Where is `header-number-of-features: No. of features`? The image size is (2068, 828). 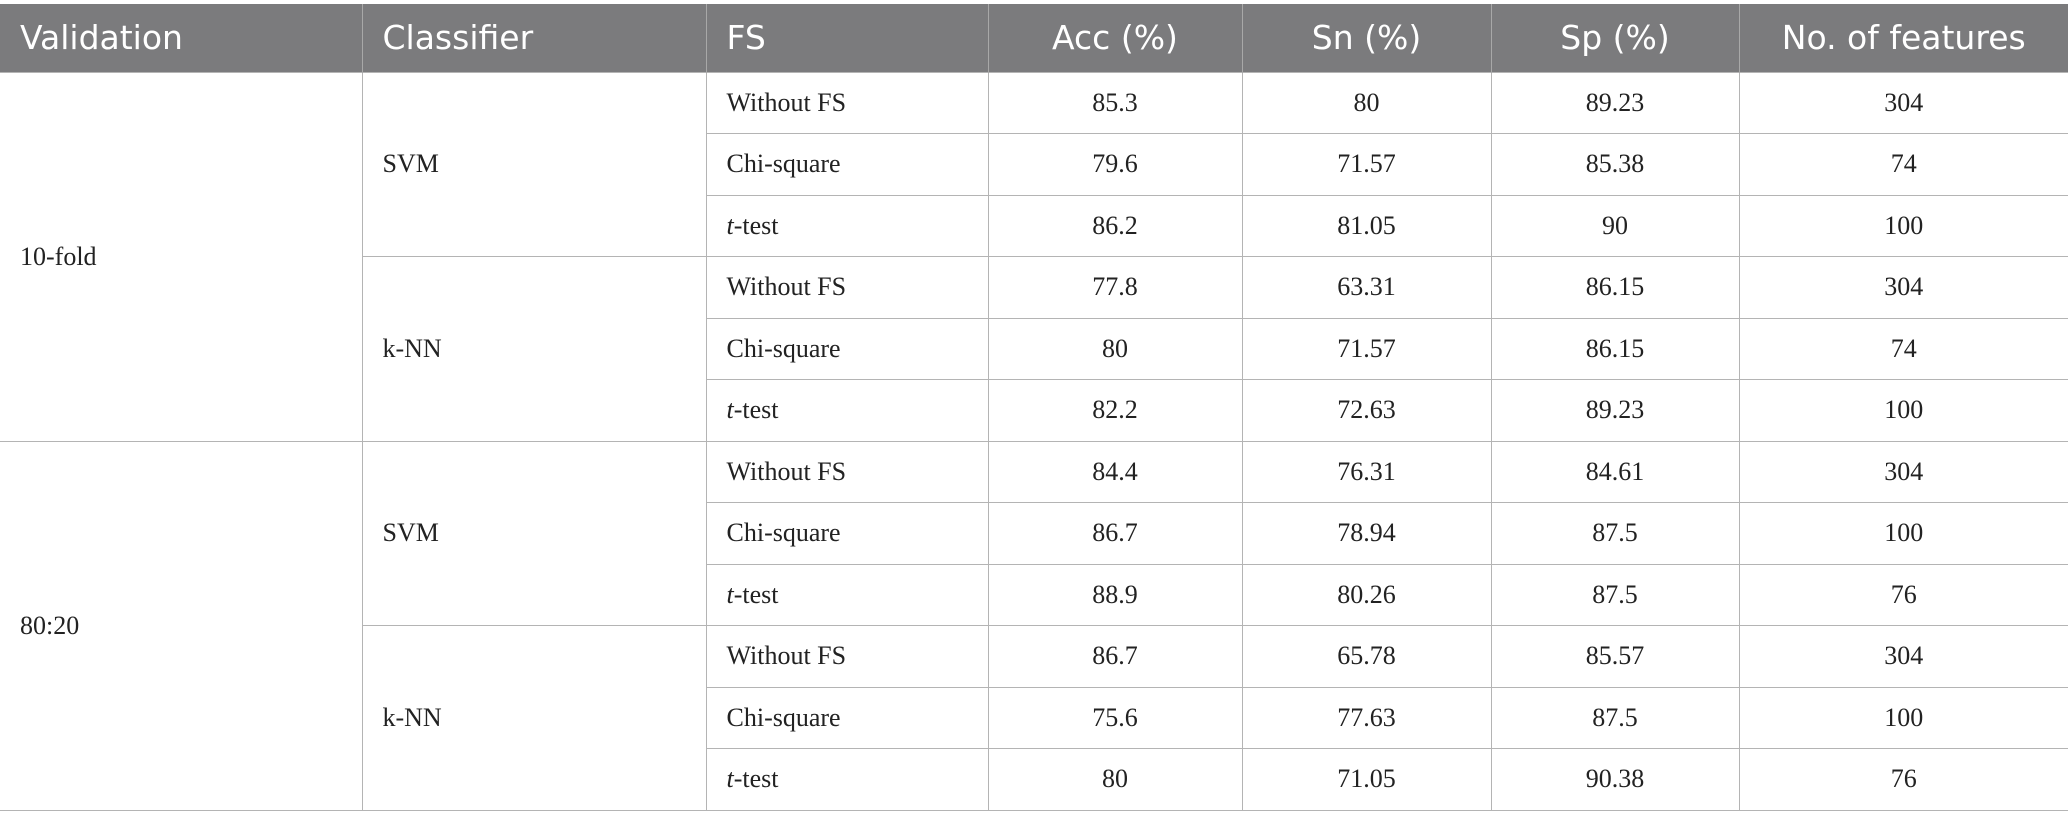
header-number-of-features: No. of features is located at coordinates (1903, 38).